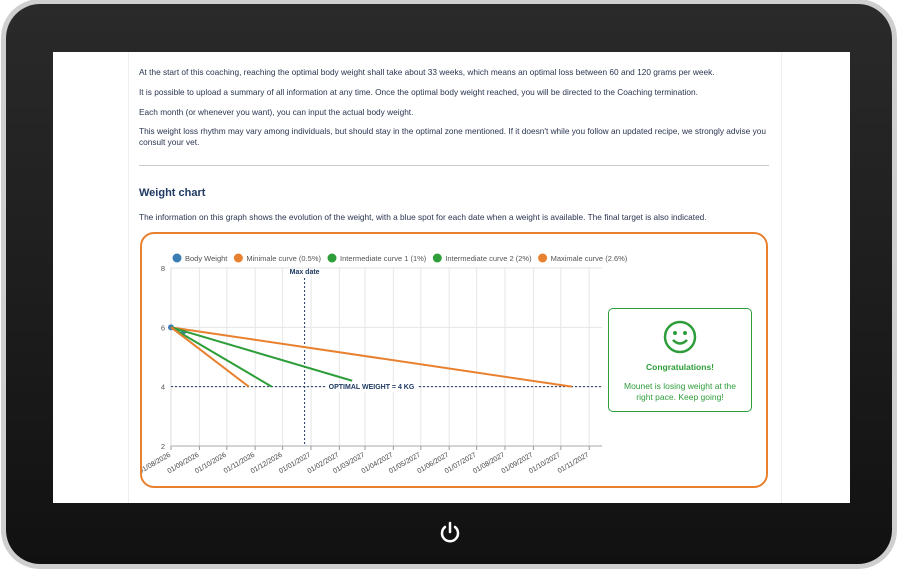 This screenshot has height=571, width=900. What do you see at coordinates (680, 337) in the screenshot?
I see `smiley-icon` at bounding box center [680, 337].